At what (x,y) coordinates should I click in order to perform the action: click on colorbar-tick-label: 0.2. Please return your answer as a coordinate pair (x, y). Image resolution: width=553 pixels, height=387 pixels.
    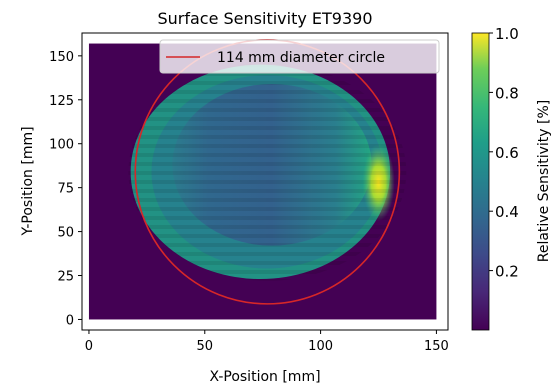
    Looking at the image, I should click on (507, 272).